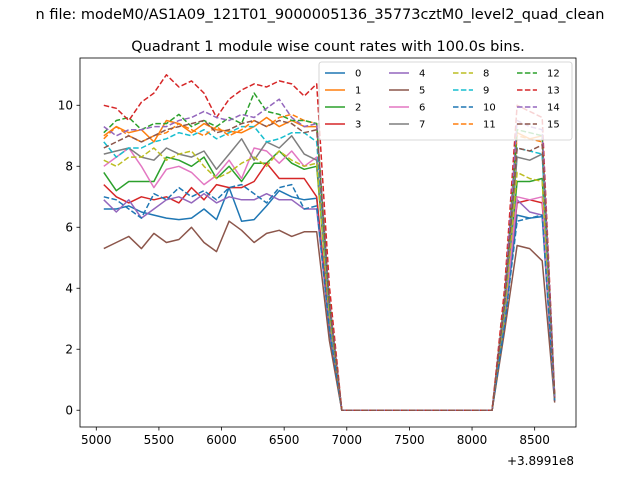 Image resolution: width=640 pixels, height=480 pixels. What do you see at coordinates (69, 411) in the screenshot?
I see `y-tick-label: 0` at bounding box center [69, 411].